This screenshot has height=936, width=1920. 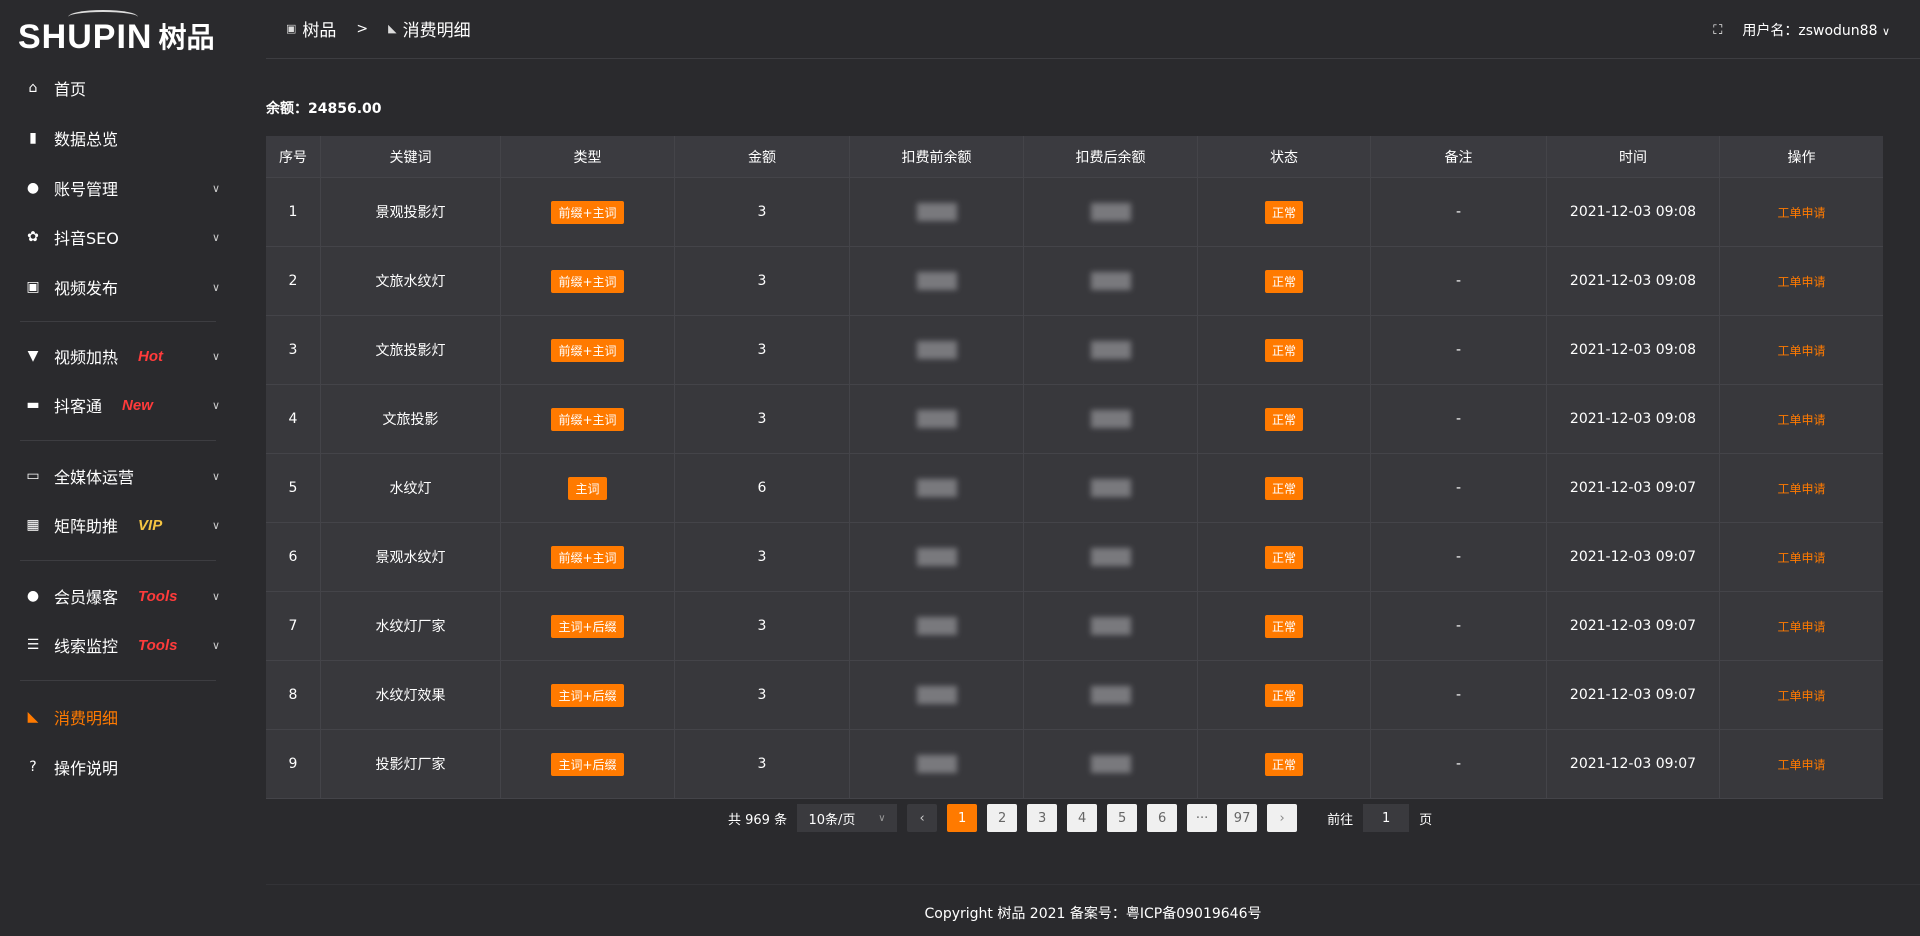 I want to click on sidebar-item-1: ⌂ 首页, so click(x=133, y=88).